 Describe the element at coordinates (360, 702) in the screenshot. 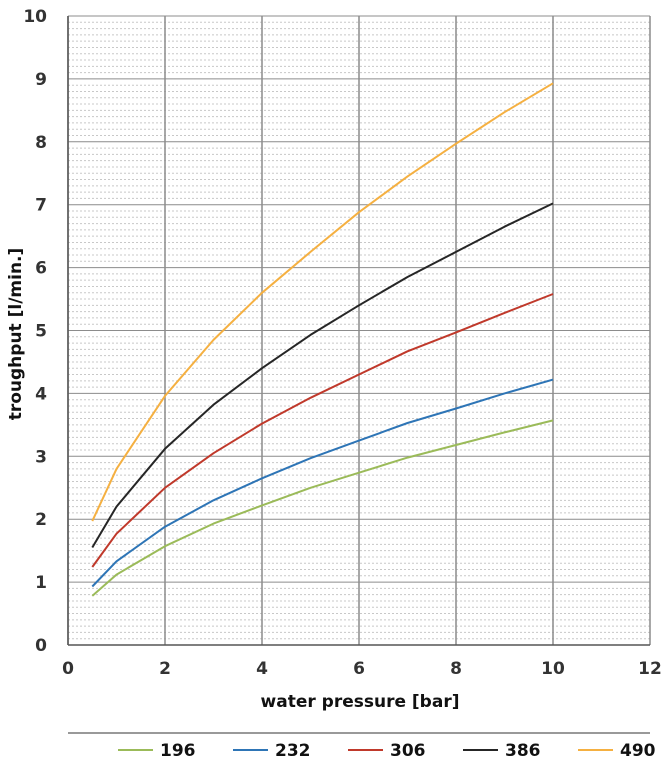

I see `x-axis-label: water pressure [bar]` at that location.